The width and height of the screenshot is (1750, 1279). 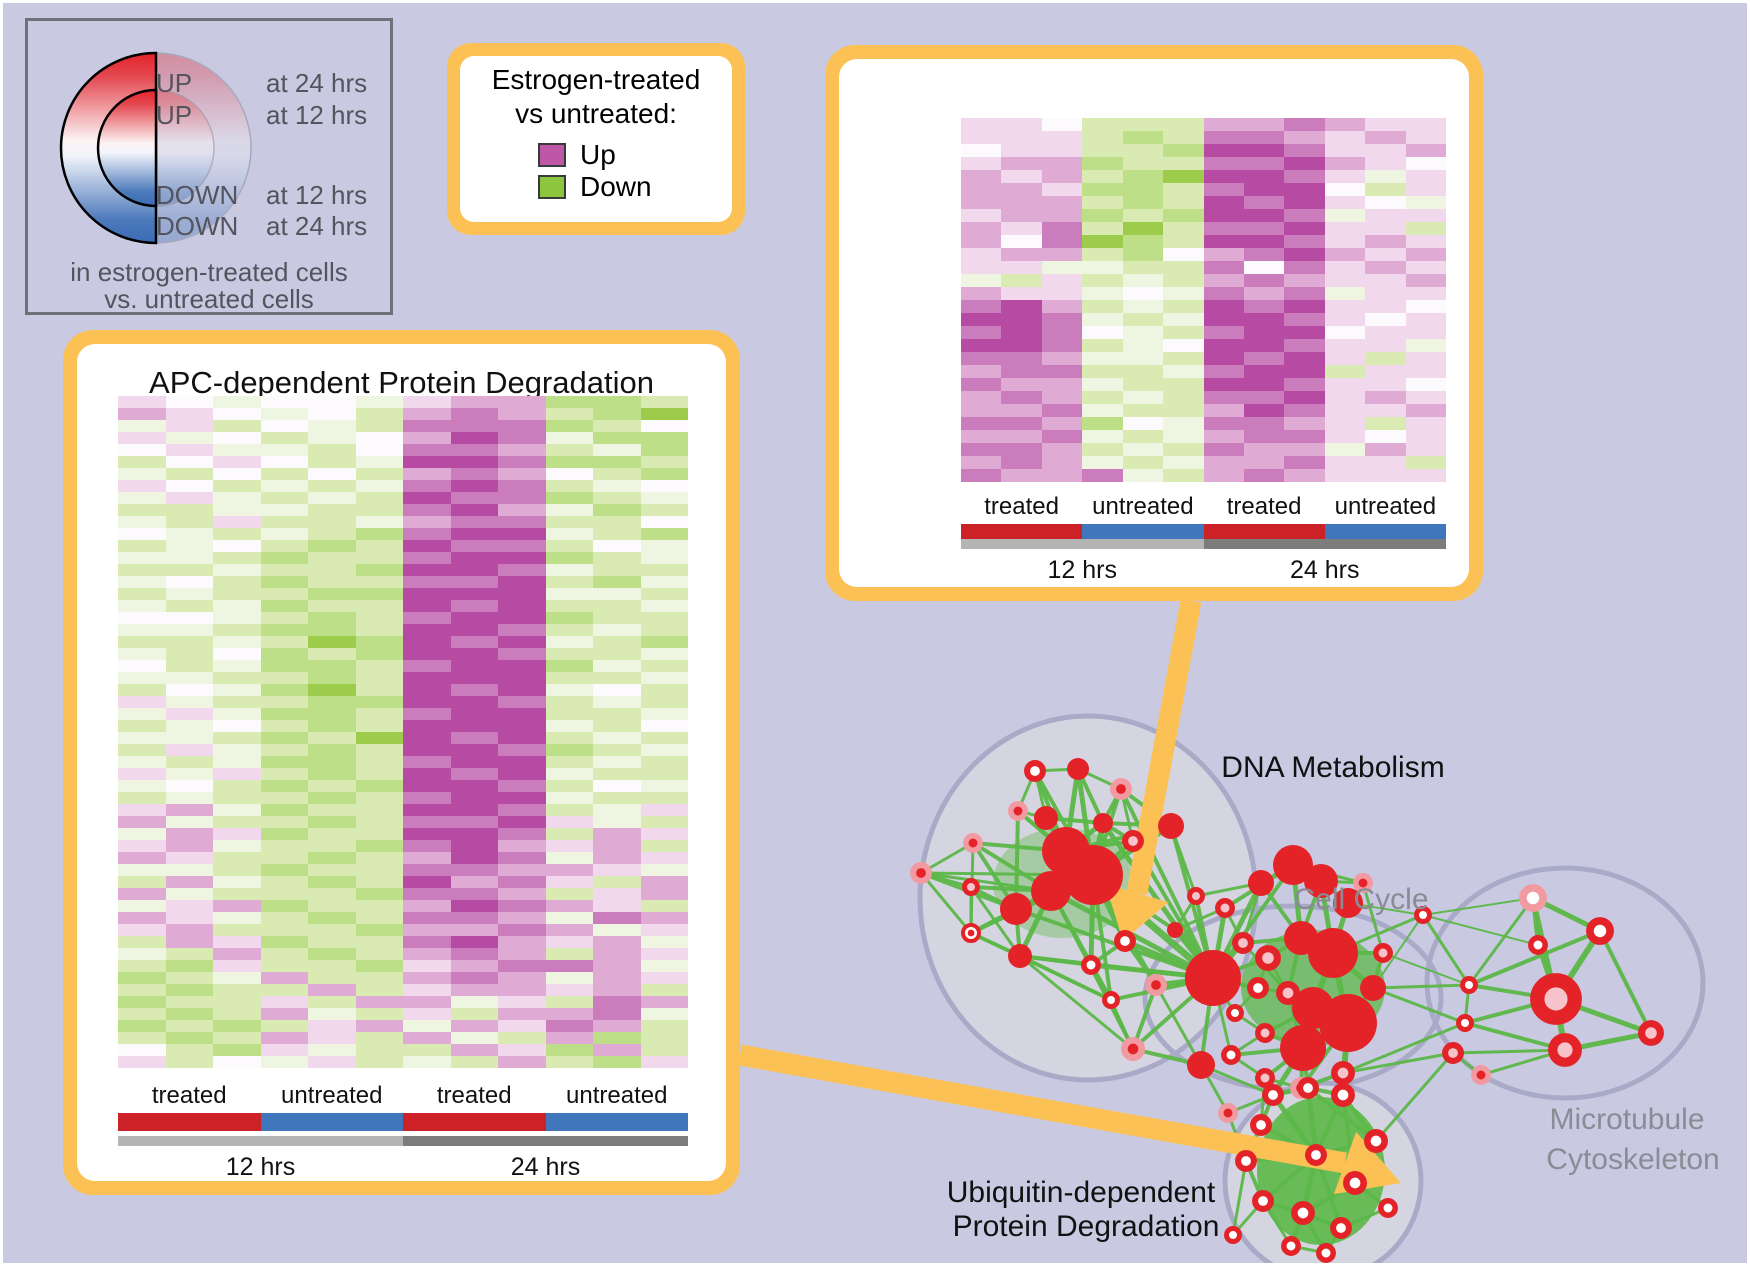 What do you see at coordinates (1204, 300) in the screenshot?
I see `replication-fork-heatmap` at bounding box center [1204, 300].